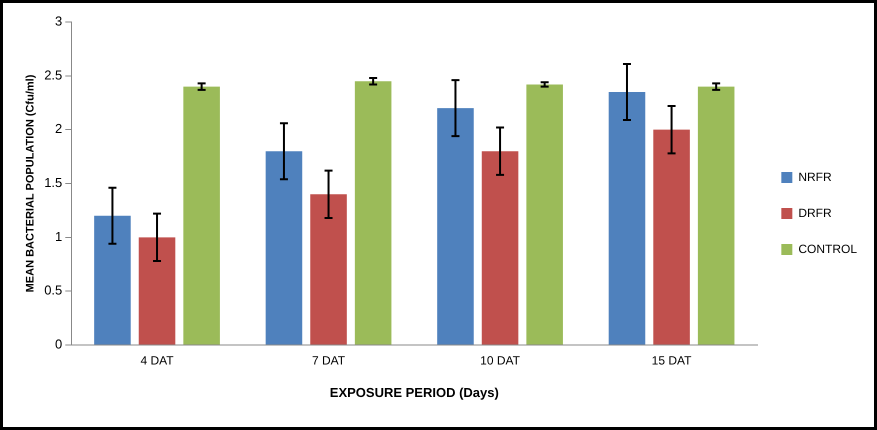 This screenshot has height=430, width=877. What do you see at coordinates (58, 236) in the screenshot?
I see `y-tick-label: 1` at bounding box center [58, 236].